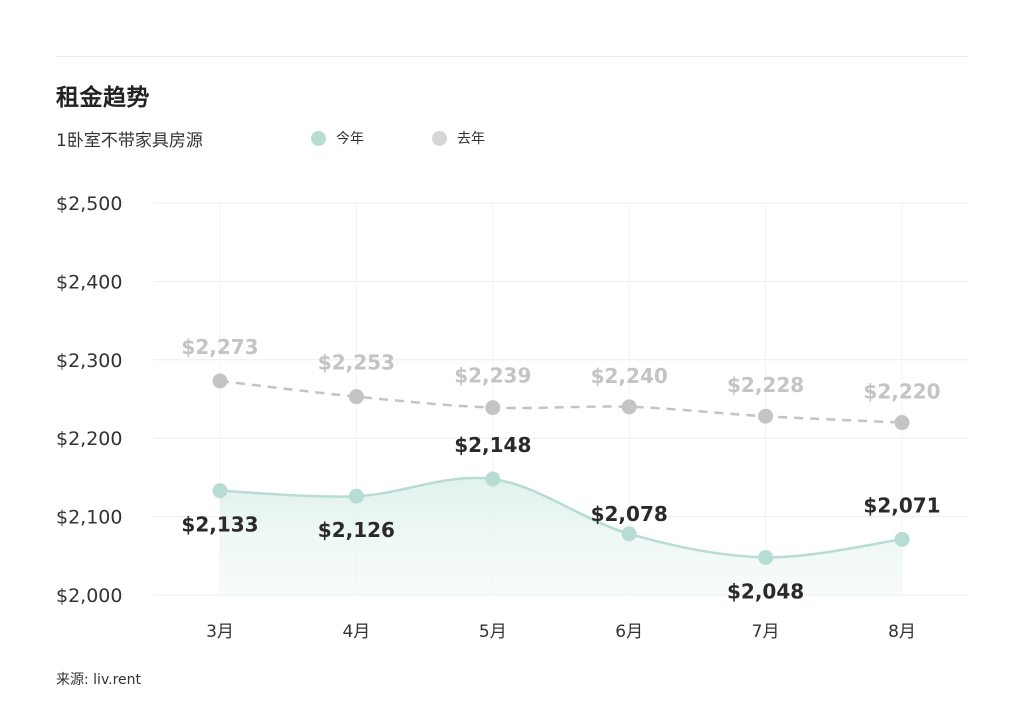 This screenshot has height=717, width=1024. What do you see at coordinates (629, 632) in the screenshot?
I see `x-tick-label: 6月` at bounding box center [629, 632].